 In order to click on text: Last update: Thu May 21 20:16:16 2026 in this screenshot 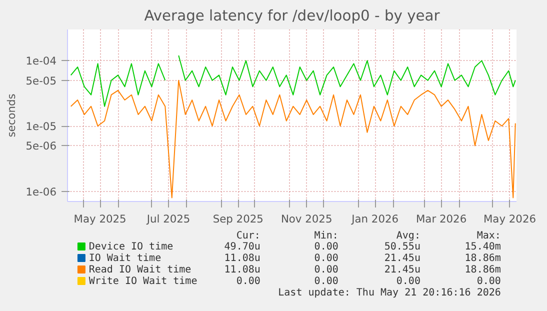, I will do `click(389, 293)`.